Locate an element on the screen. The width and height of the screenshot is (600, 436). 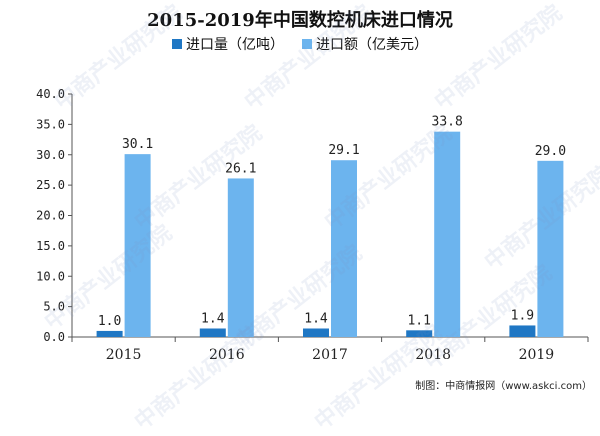
chart-title: 2015-2019年中国数控机床进口情况 is located at coordinates (300, 20).